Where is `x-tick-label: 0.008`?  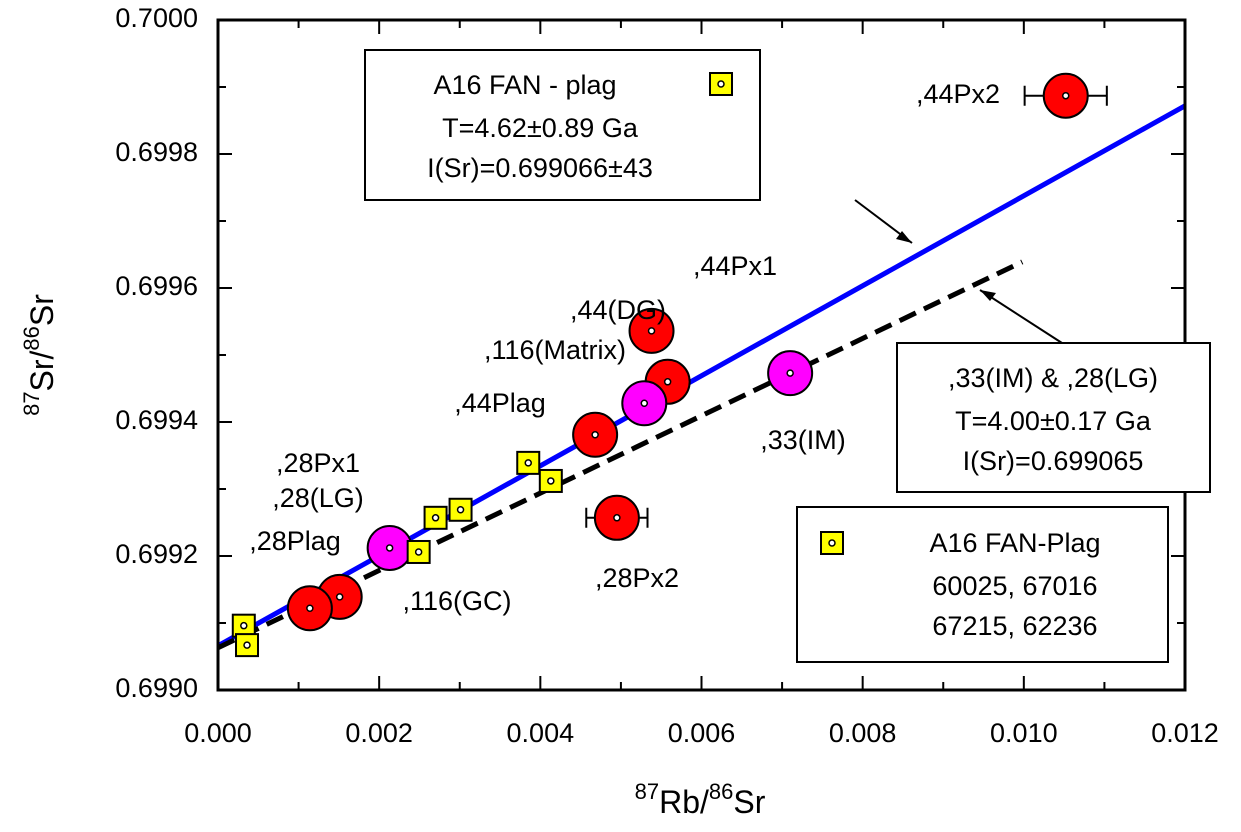 x-tick-label: 0.008 is located at coordinates (863, 733).